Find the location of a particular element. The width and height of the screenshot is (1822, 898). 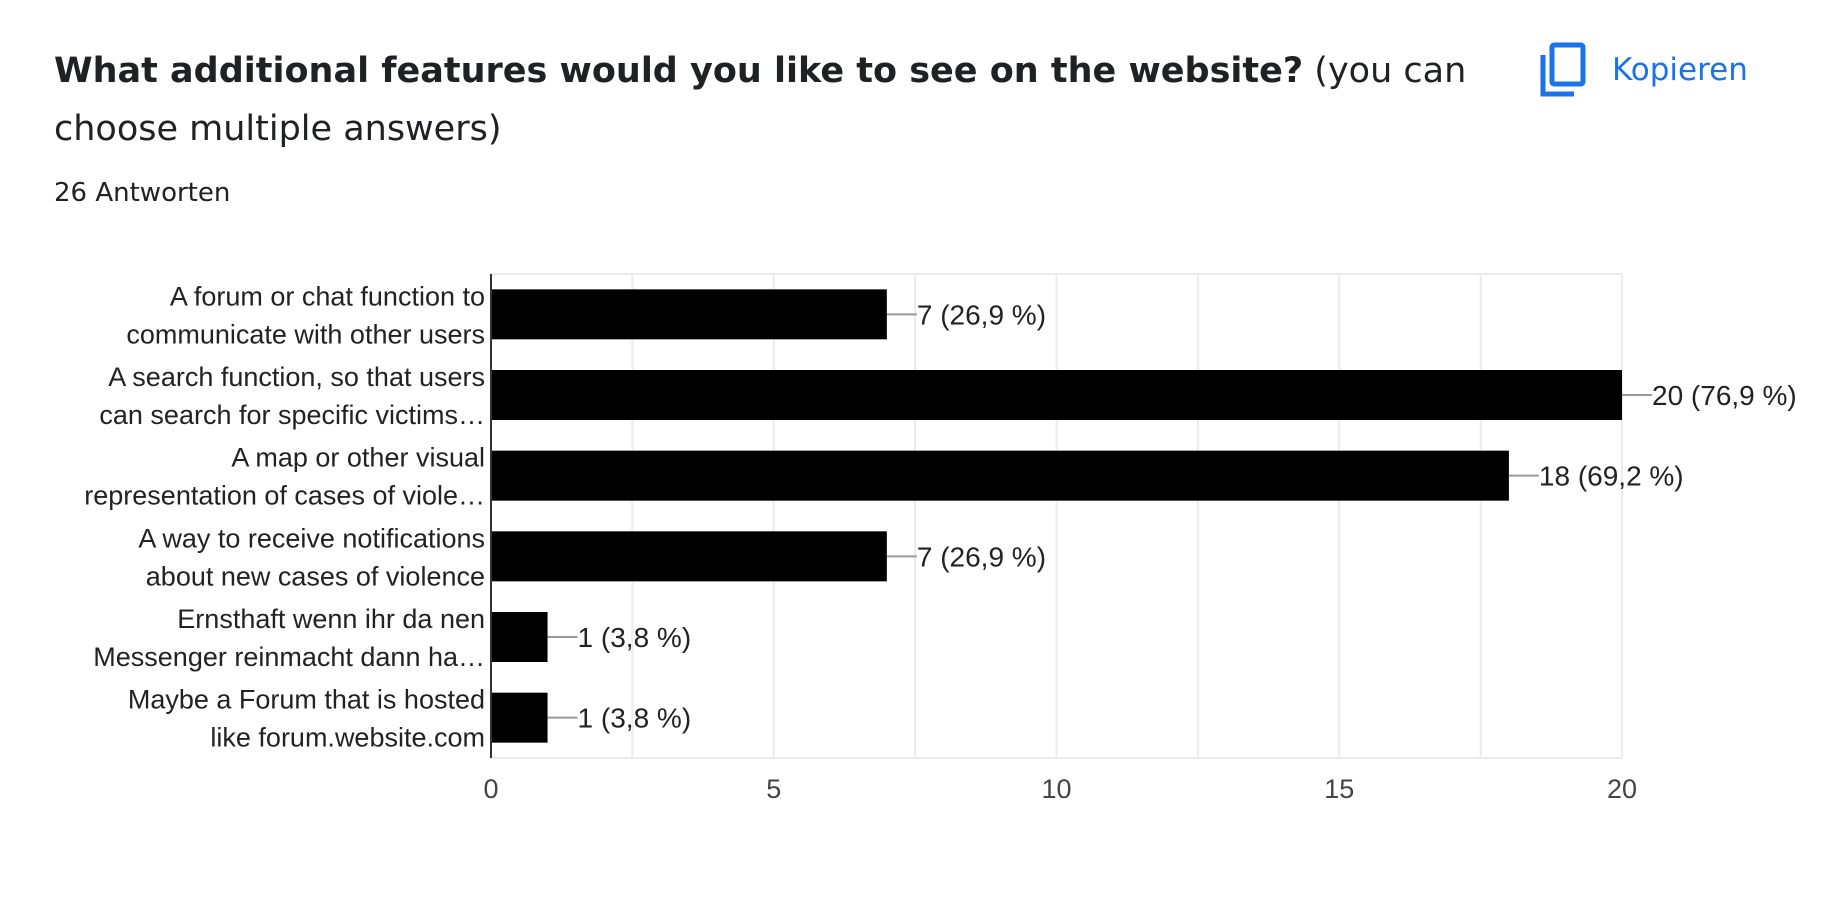

copy-icon is located at coordinates (1563, 69).